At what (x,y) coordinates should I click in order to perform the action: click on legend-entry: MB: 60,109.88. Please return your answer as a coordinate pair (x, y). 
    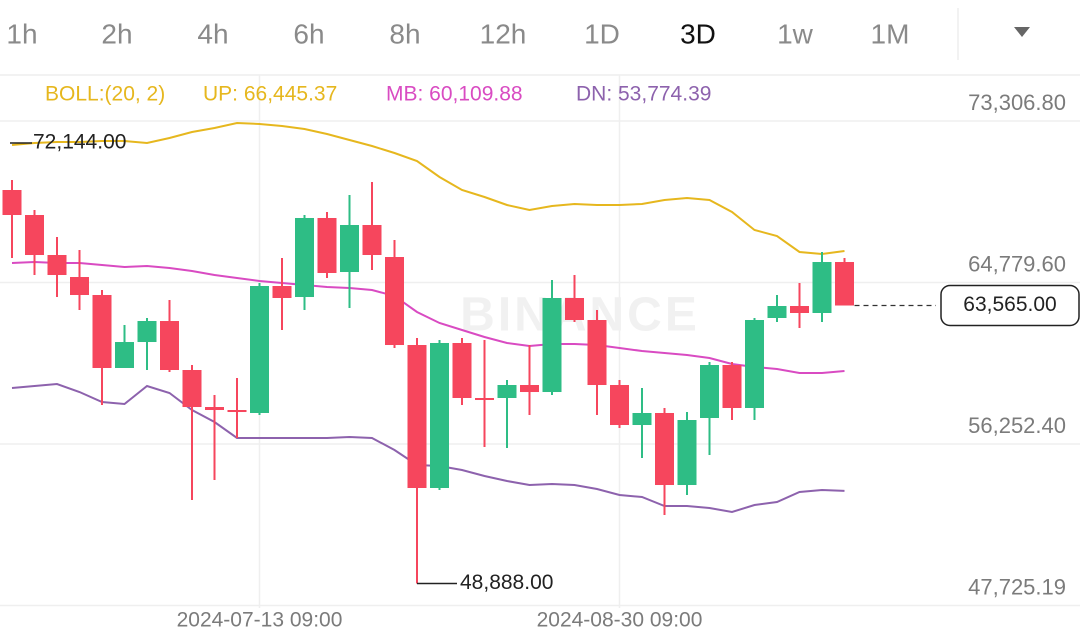
    Looking at the image, I should click on (454, 94).